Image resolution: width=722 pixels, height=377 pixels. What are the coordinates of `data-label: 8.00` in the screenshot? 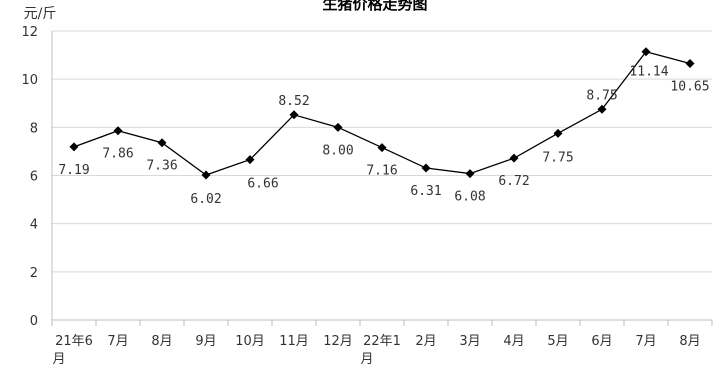 It's located at (337, 150).